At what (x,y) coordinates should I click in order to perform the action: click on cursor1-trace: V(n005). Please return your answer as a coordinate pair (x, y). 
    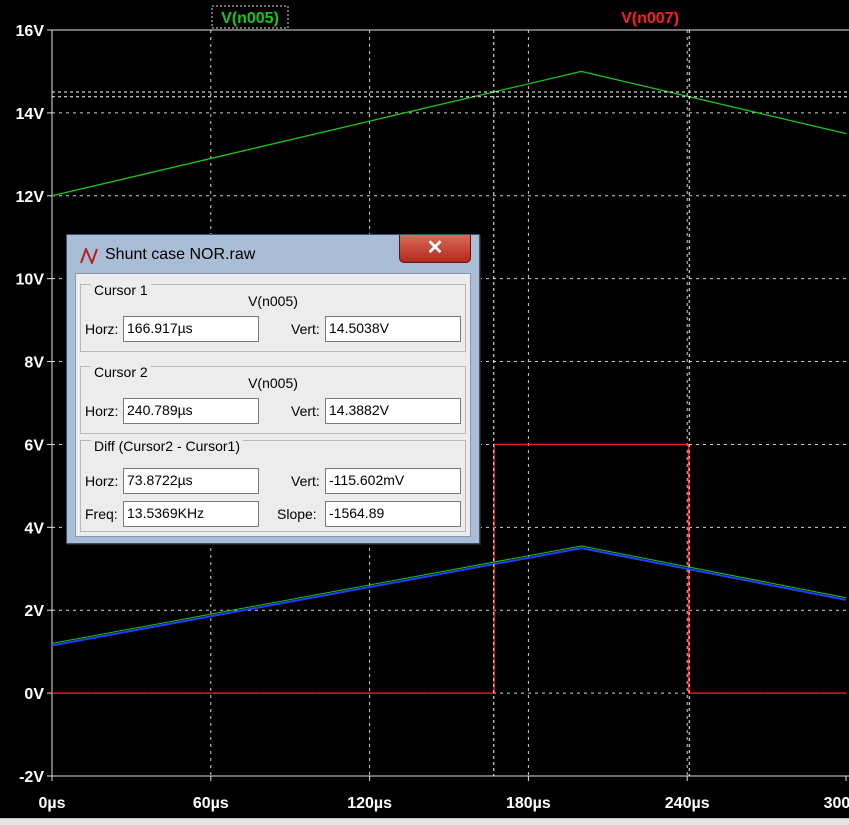
    Looking at the image, I should click on (273, 301).